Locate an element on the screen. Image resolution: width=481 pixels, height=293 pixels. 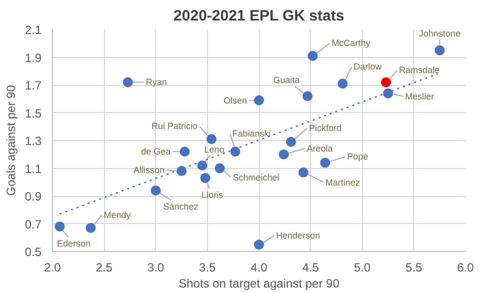
x-tick-label: 3.5 is located at coordinates (207, 267).